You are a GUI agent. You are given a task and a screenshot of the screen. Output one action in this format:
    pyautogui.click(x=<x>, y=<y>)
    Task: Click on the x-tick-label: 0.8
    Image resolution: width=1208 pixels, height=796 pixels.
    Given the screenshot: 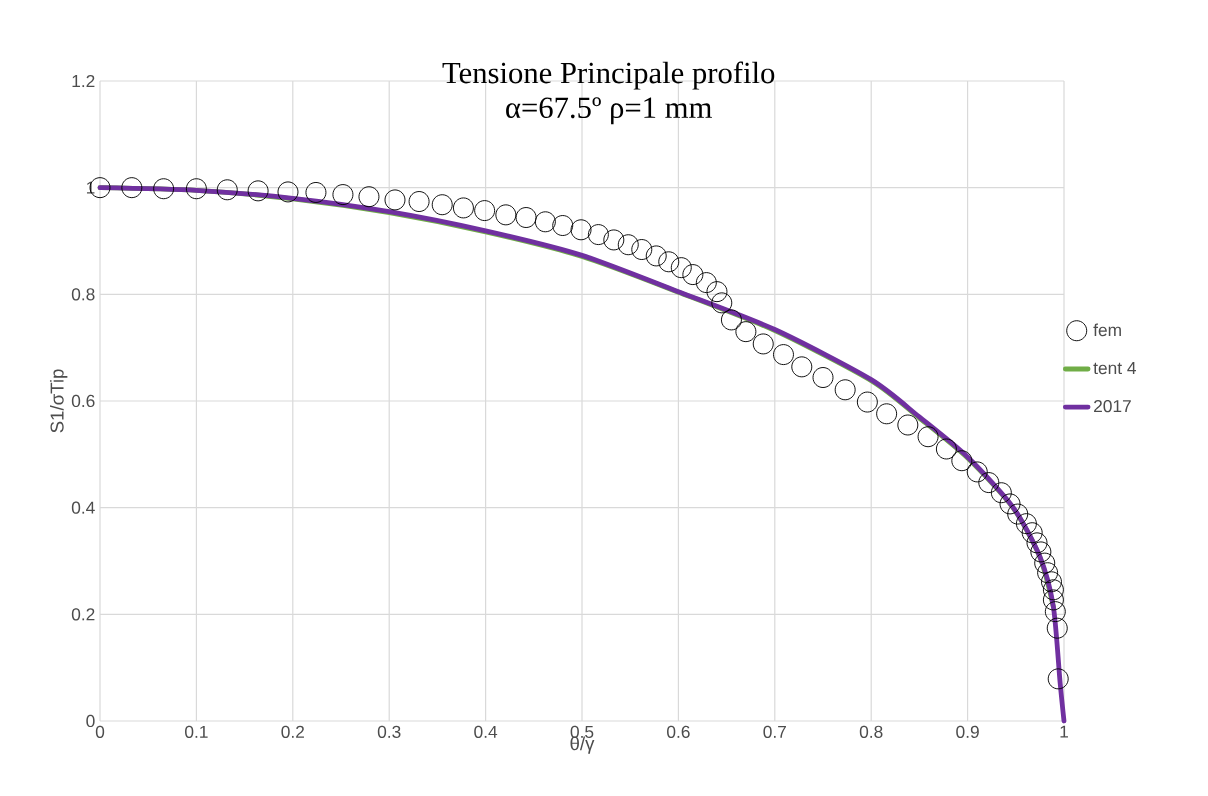 What is the action you would take?
    pyautogui.click(x=871, y=731)
    